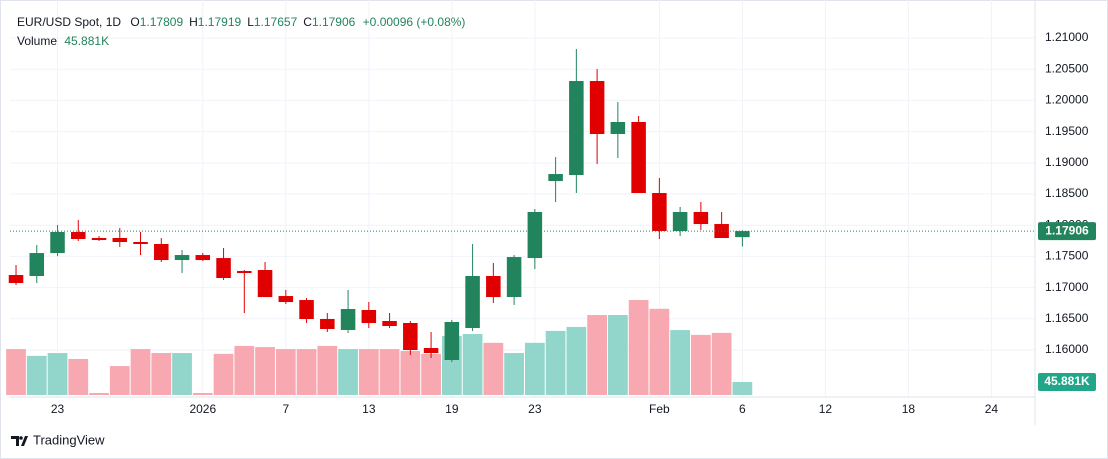 This screenshot has width=1108, height=459. I want to click on brand-logo: TradingView, so click(58, 439).